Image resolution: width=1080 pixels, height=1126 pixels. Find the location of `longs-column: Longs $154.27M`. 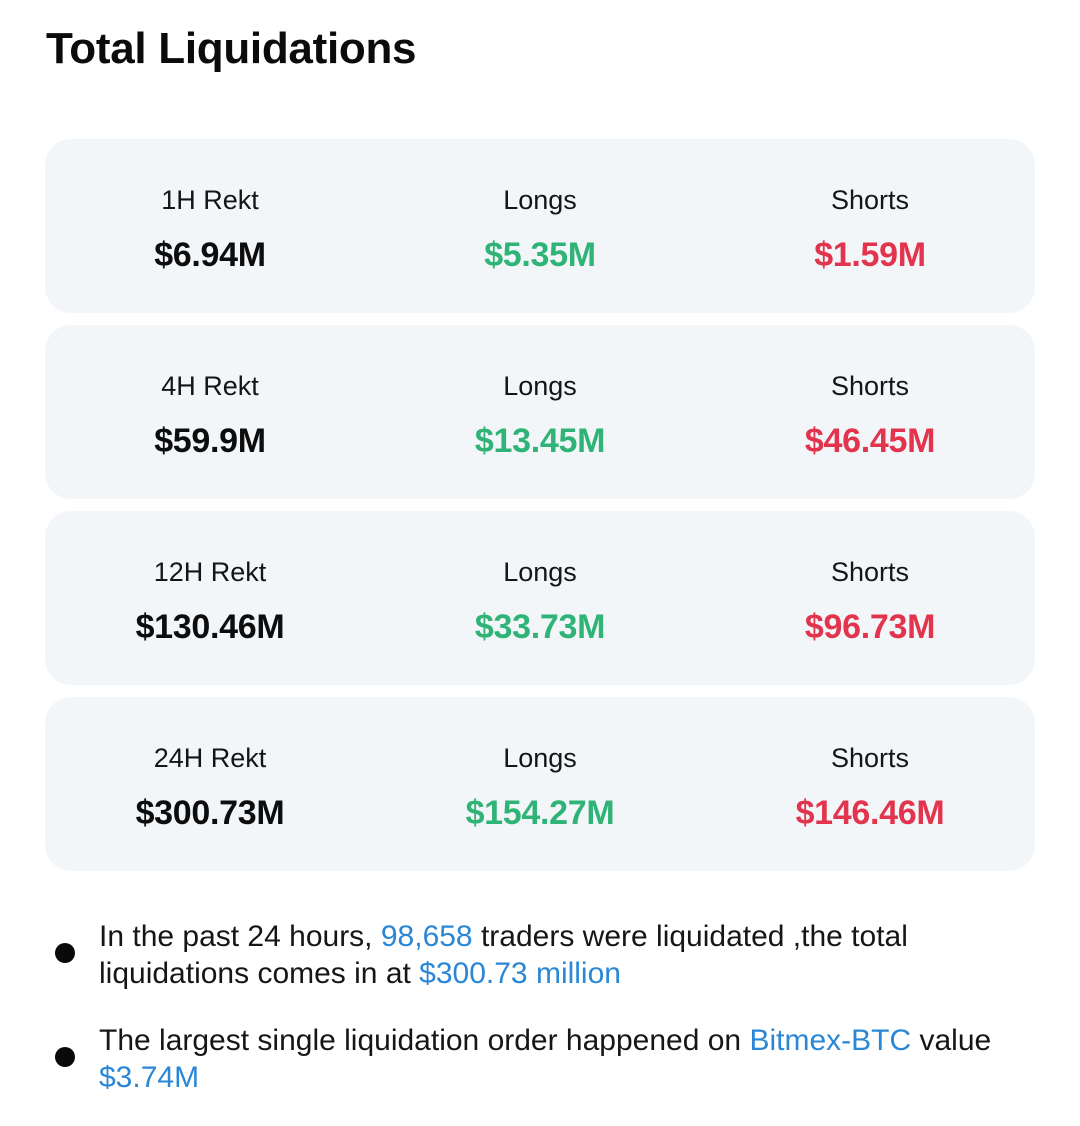

longs-column: Longs $154.27M is located at coordinates (540, 765).